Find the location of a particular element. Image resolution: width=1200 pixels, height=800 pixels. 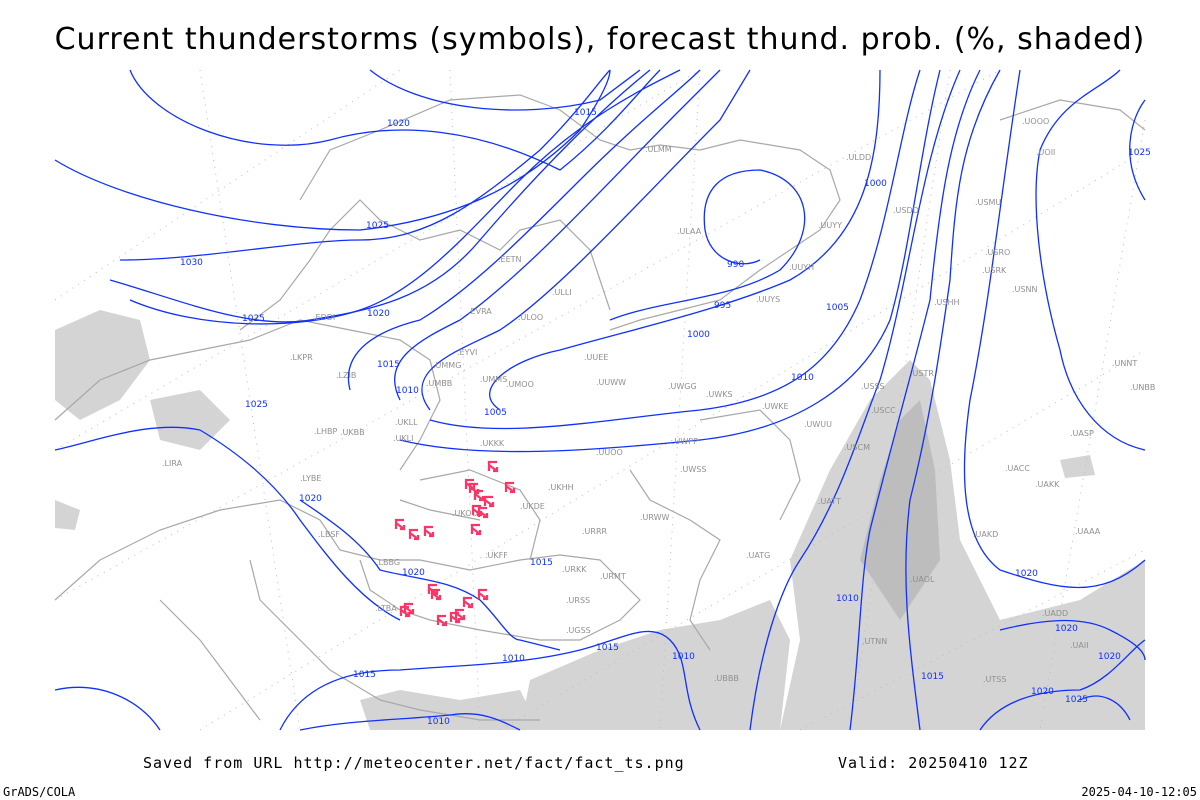

station-label: .LTBA is located at coordinates (386, 608).